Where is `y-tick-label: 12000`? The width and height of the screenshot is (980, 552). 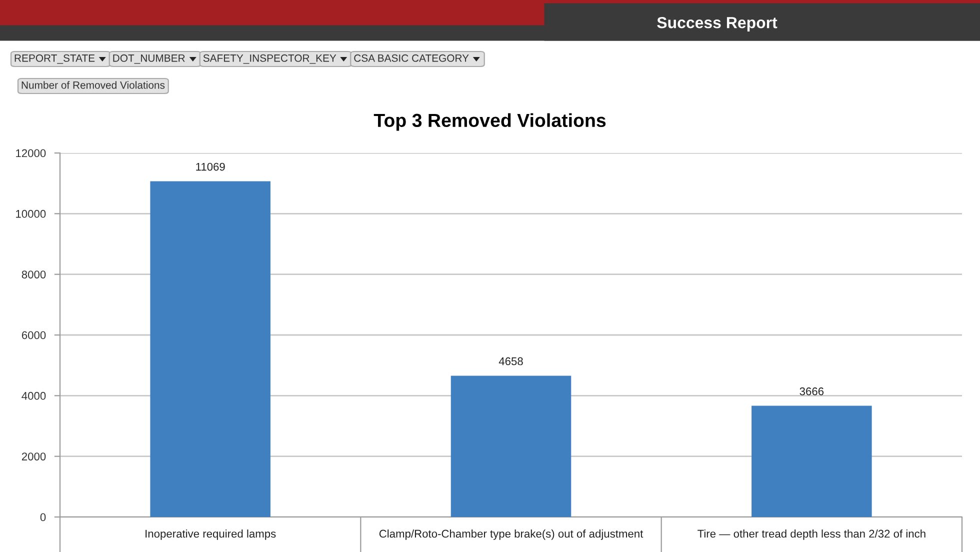 y-tick-label: 12000 is located at coordinates (31, 153).